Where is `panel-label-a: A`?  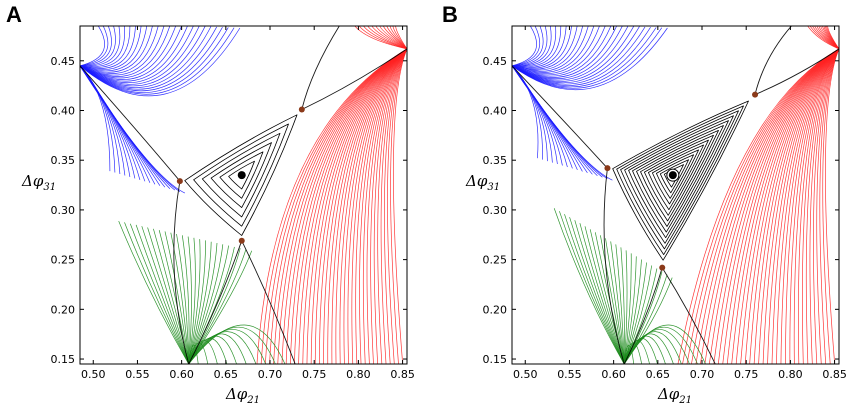 panel-label-a: A is located at coordinates (14, 14).